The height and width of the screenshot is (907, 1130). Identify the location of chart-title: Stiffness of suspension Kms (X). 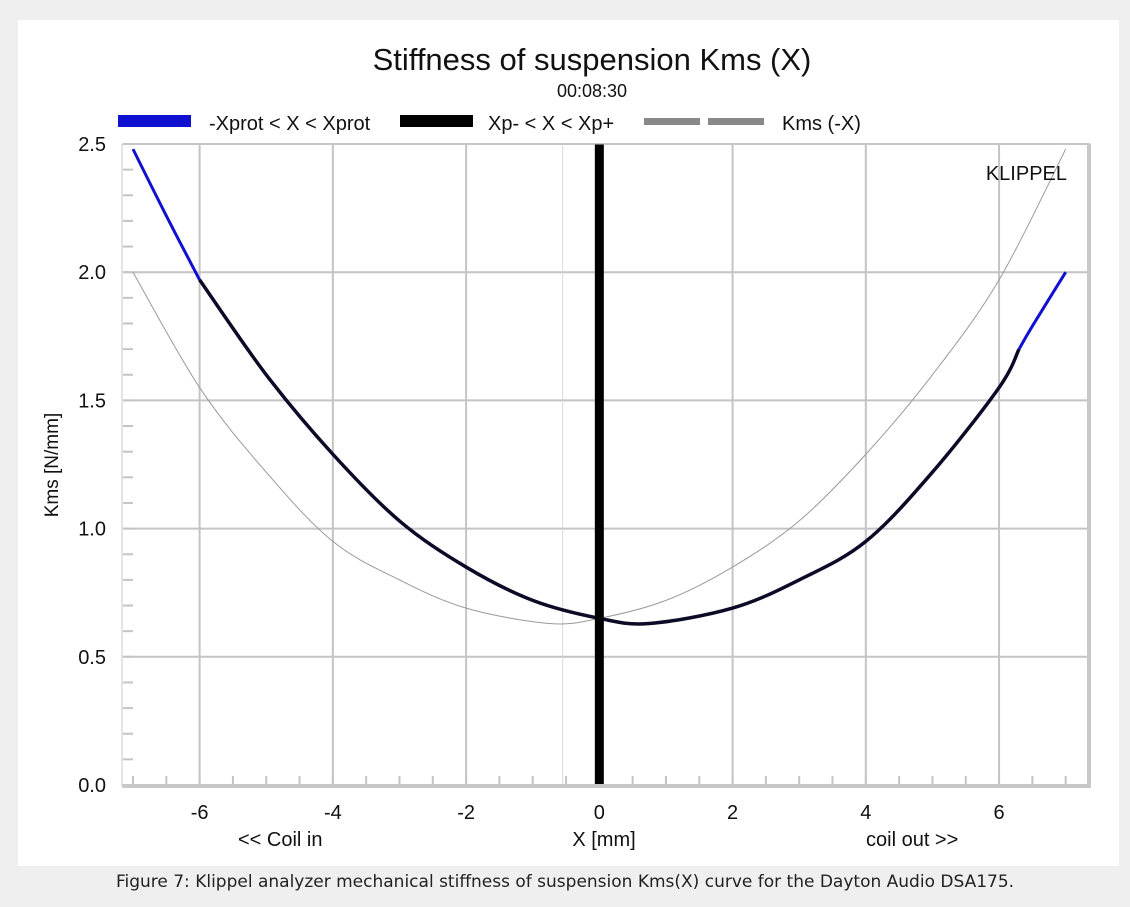
(592, 59).